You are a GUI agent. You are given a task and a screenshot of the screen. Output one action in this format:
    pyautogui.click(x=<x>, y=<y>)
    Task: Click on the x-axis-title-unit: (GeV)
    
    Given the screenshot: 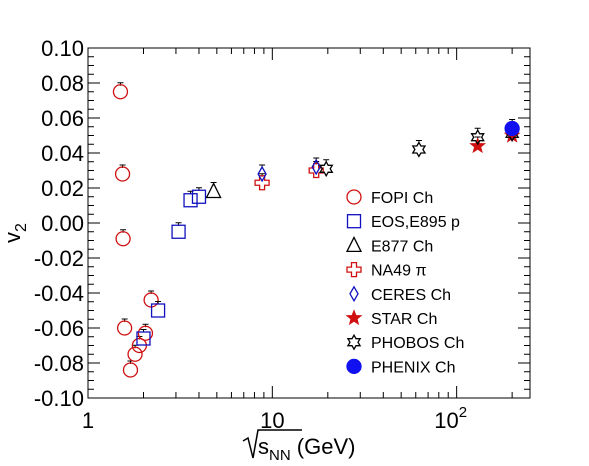 What is the action you would take?
    pyautogui.click(x=323, y=446)
    